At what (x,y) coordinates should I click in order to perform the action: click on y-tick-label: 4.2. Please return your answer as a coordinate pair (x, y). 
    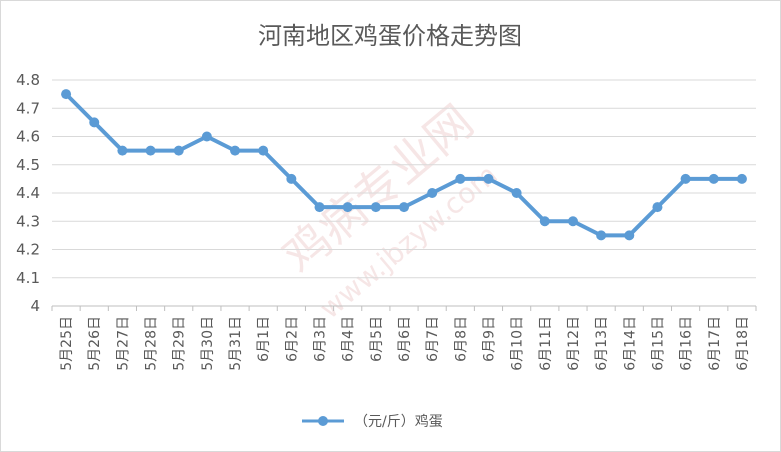
    Looking at the image, I should click on (28, 250).